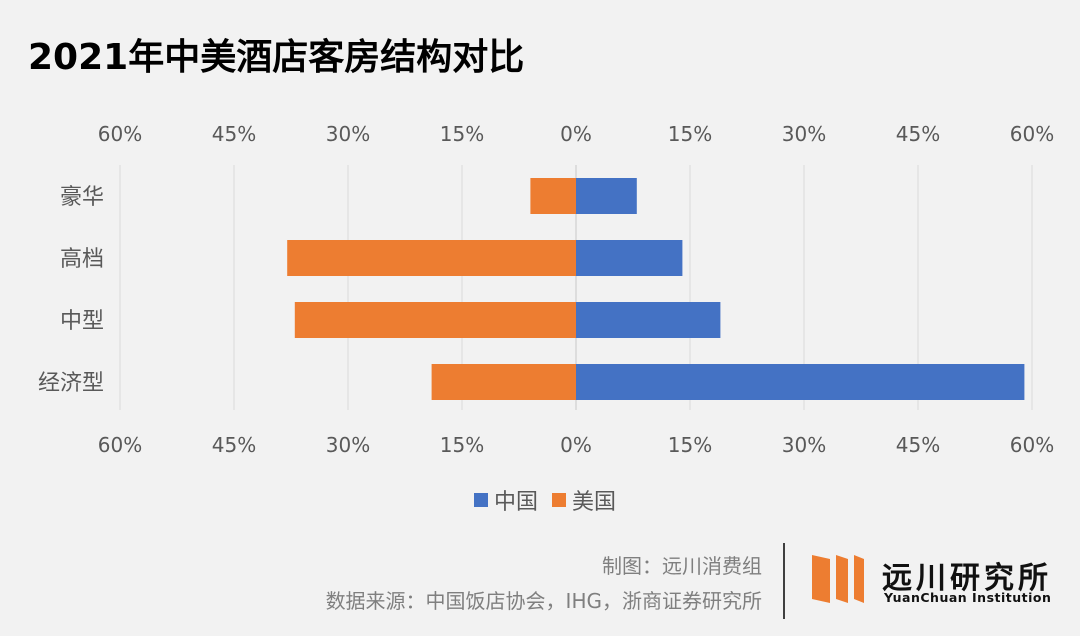 The image size is (1080, 636). What do you see at coordinates (543, 601) in the screenshot?
I see `data-source: 数据来源：中国饭店协会，IHG，浙商证券研究所` at bounding box center [543, 601].